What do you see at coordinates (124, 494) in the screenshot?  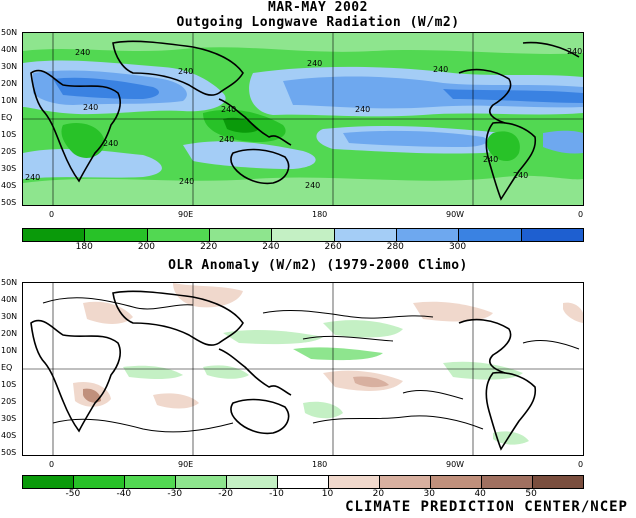 I see `colorbar-label: -40` at bounding box center [124, 494].